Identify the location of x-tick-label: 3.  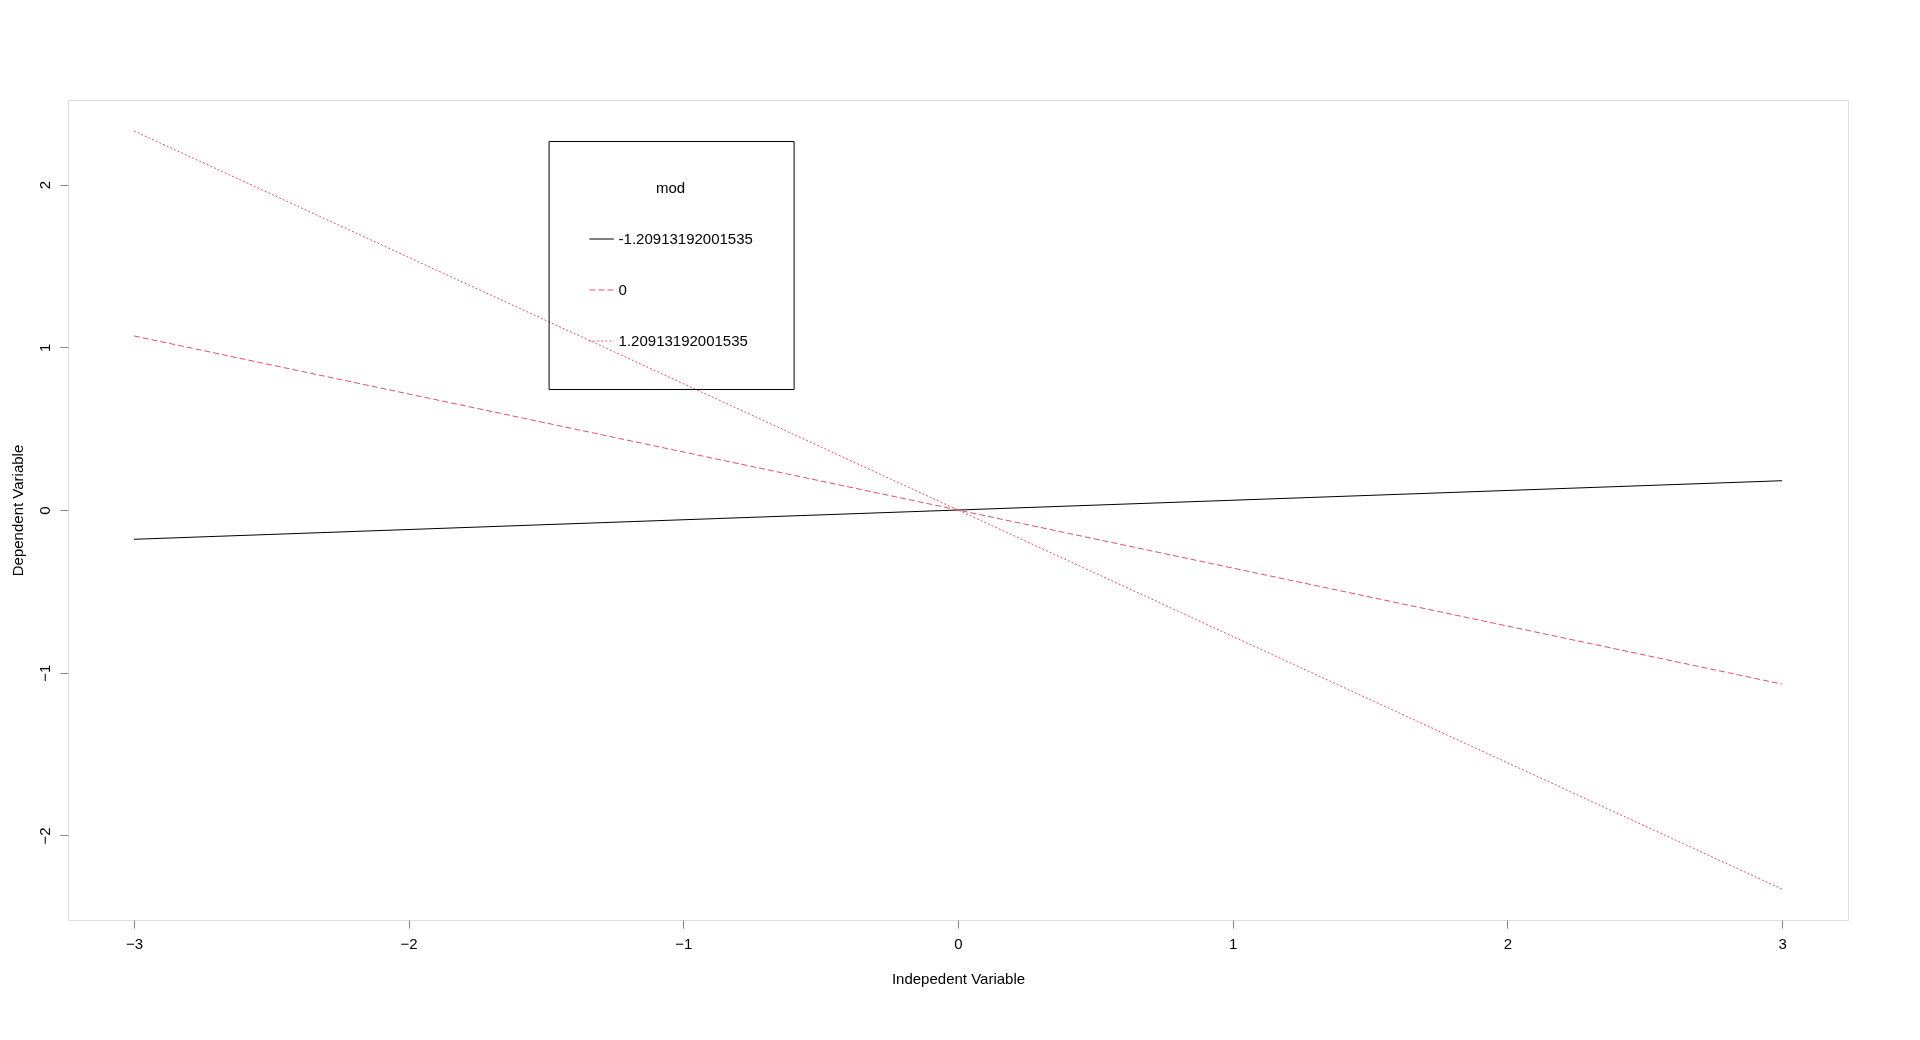
(1782, 943).